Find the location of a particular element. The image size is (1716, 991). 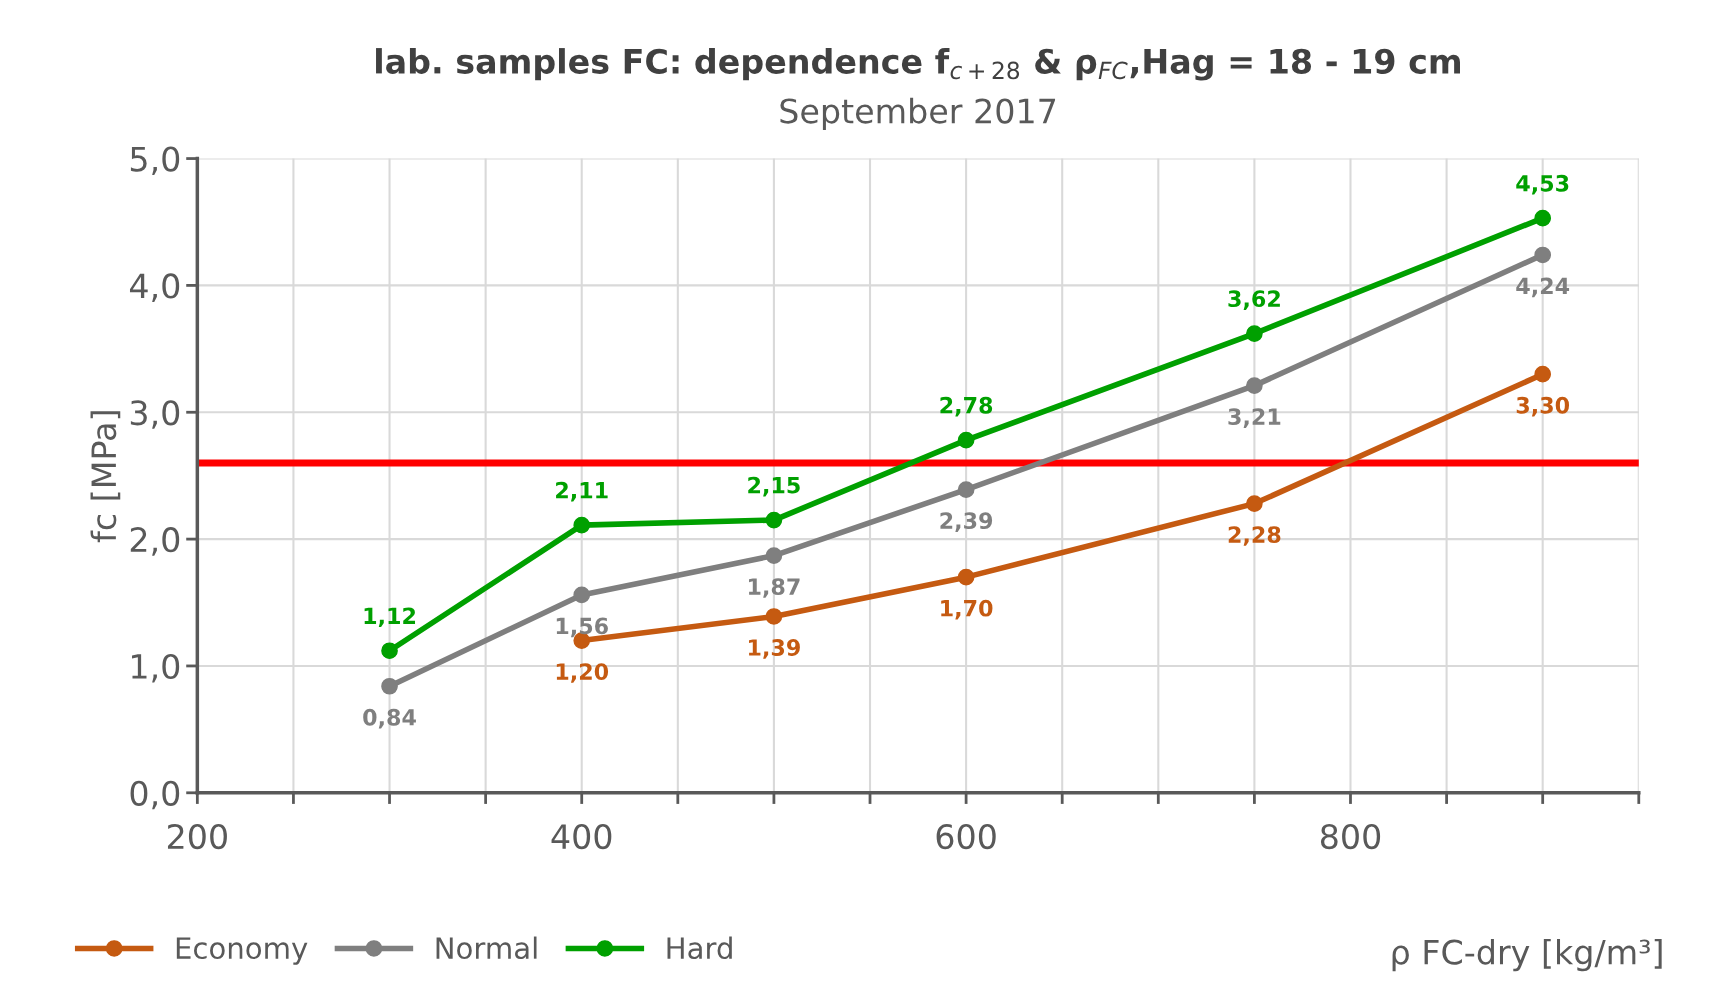

x-tick-label: 400 is located at coordinates (581, 836).